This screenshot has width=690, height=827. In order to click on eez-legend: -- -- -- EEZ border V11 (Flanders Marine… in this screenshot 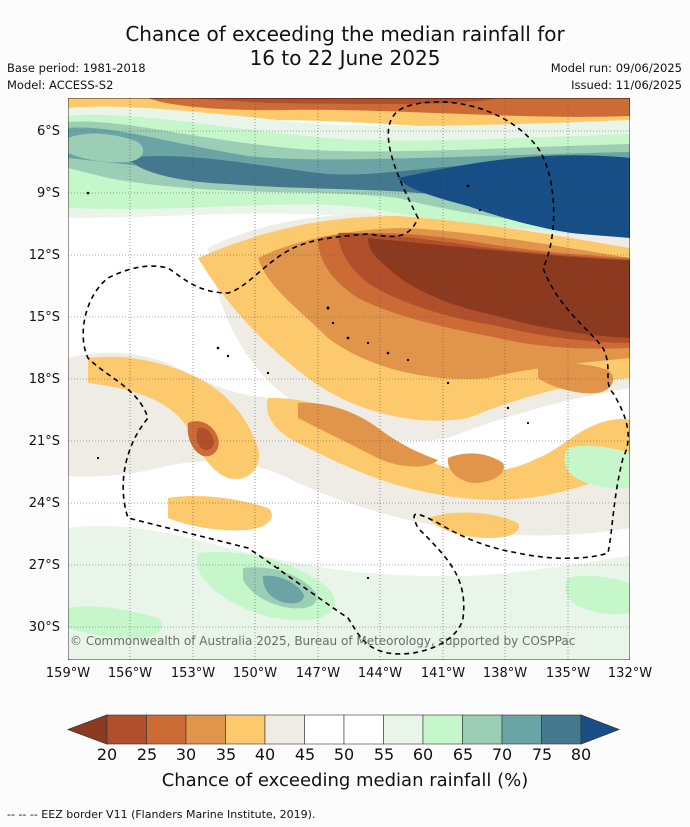, I will do `click(161, 814)`.